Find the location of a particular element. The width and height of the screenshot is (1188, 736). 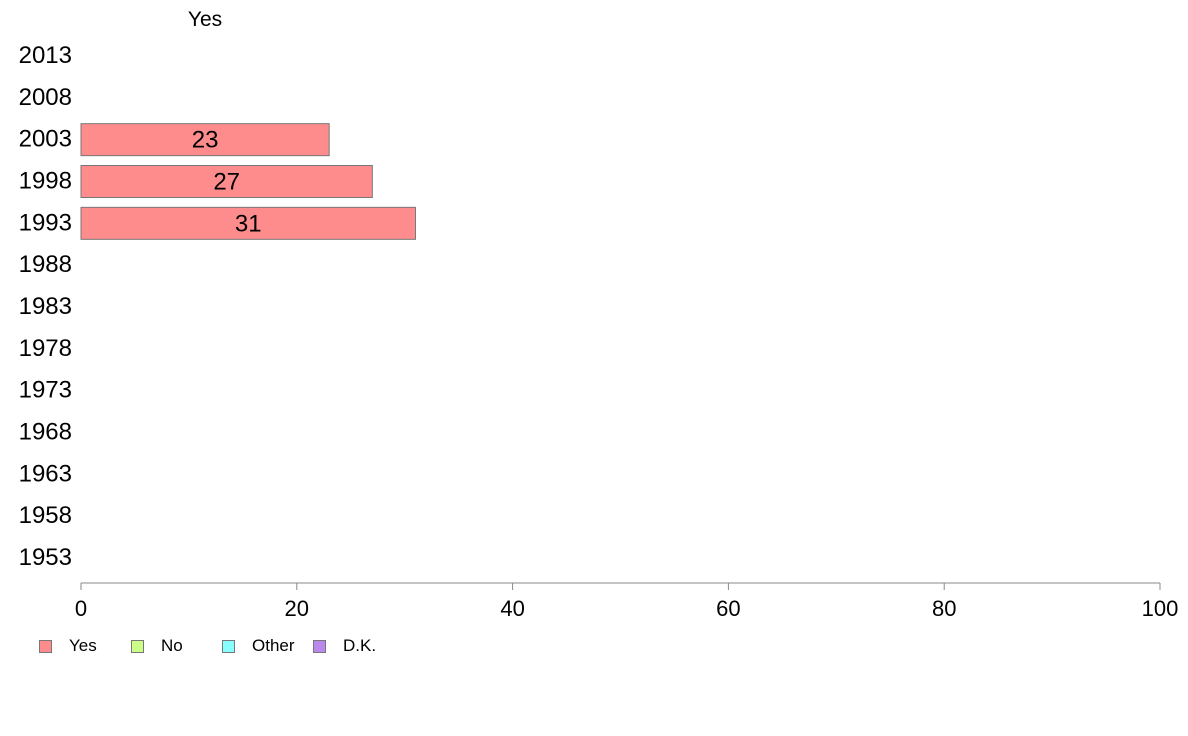

x-tick-label: 100 is located at coordinates (1160, 608).